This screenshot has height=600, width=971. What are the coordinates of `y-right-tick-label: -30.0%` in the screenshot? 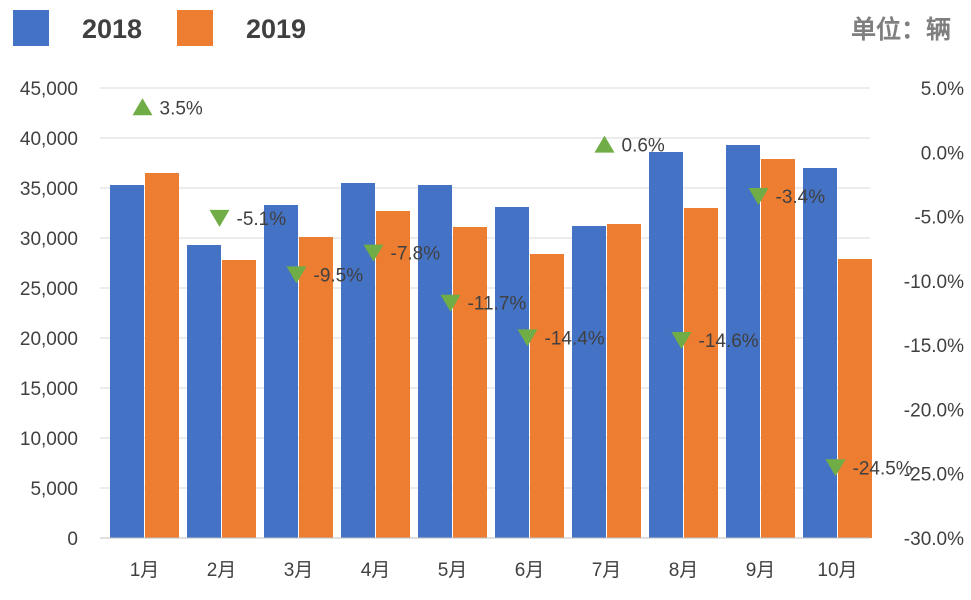 It's located at (934, 539).